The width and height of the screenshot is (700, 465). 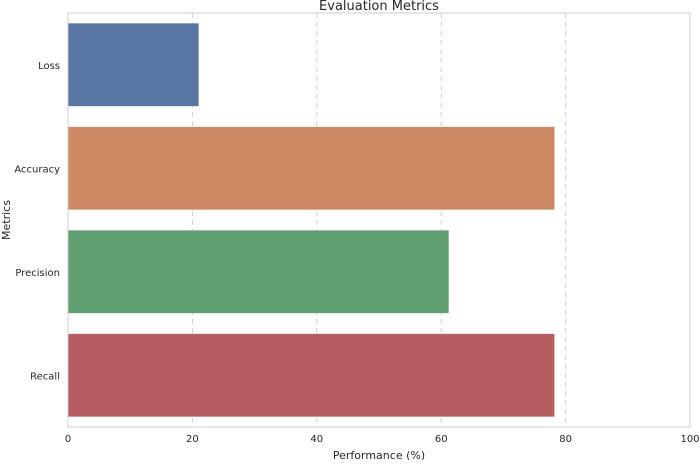 What do you see at coordinates (311, 375) in the screenshot?
I see `bar-recall` at bounding box center [311, 375].